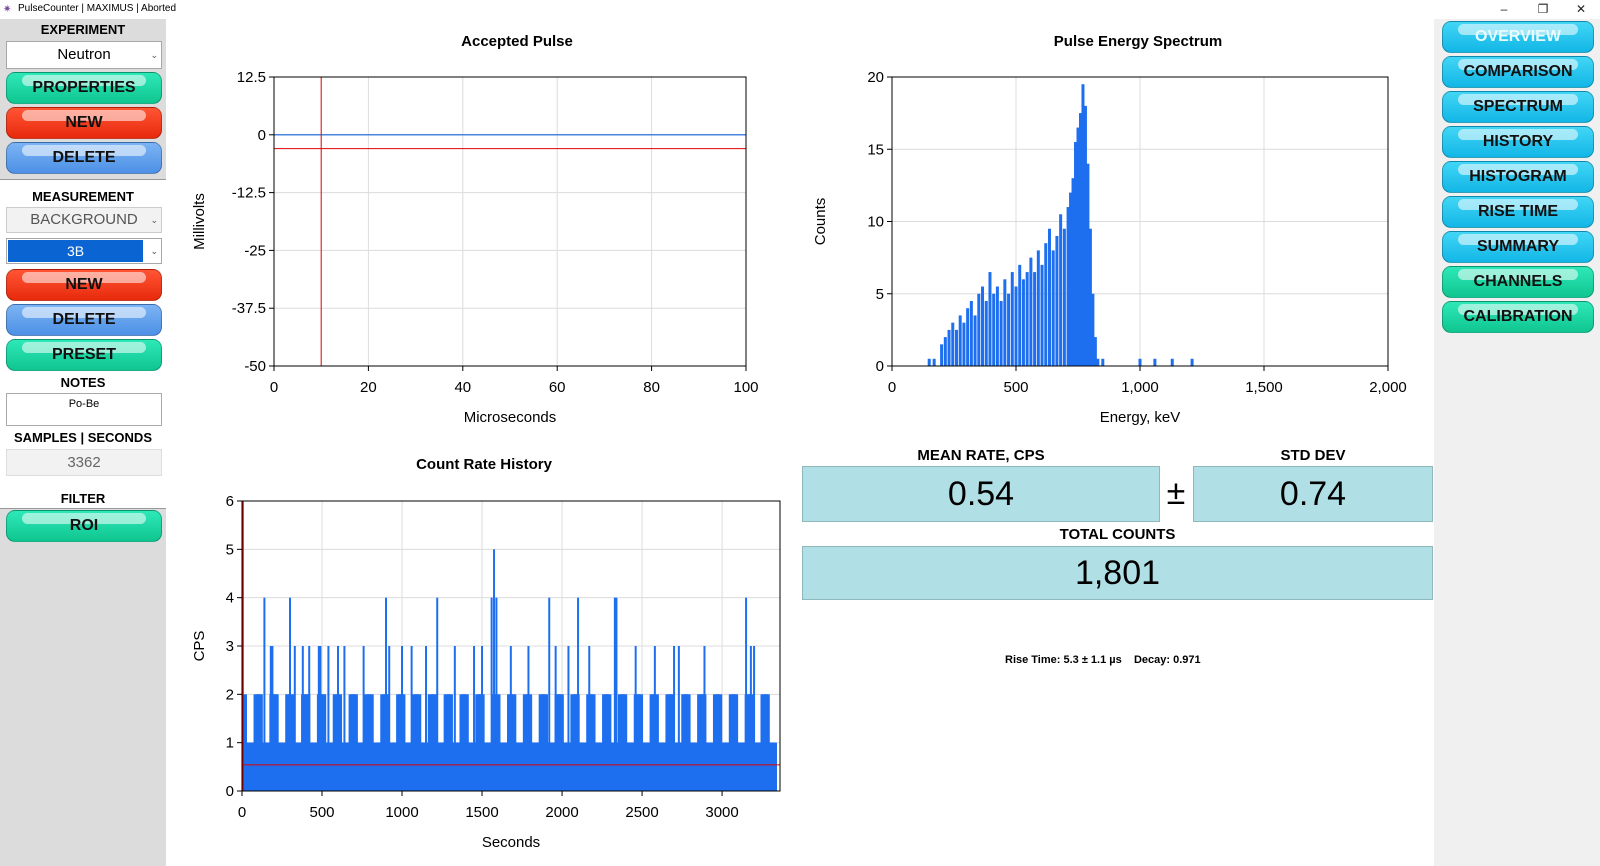 This screenshot has width=1600, height=866. I want to click on x-tick-label: 40, so click(462, 387).